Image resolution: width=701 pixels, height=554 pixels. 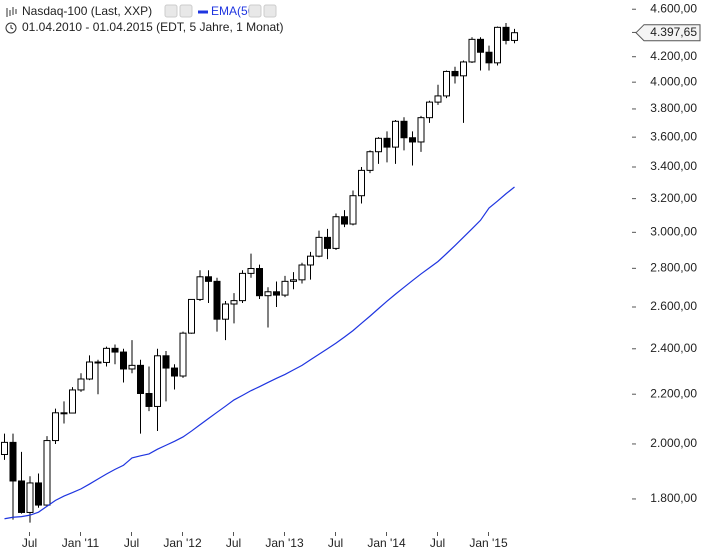 I want to click on x-tick-label: Jan '14, so click(x=386, y=543).